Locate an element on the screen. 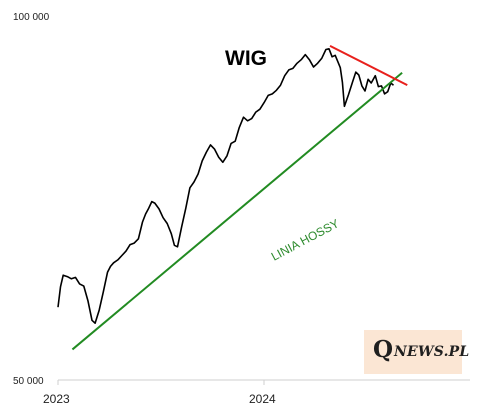 Image resolution: width=485 pixels, height=416 pixels. logo-letter-q: Q is located at coordinates (383, 349).